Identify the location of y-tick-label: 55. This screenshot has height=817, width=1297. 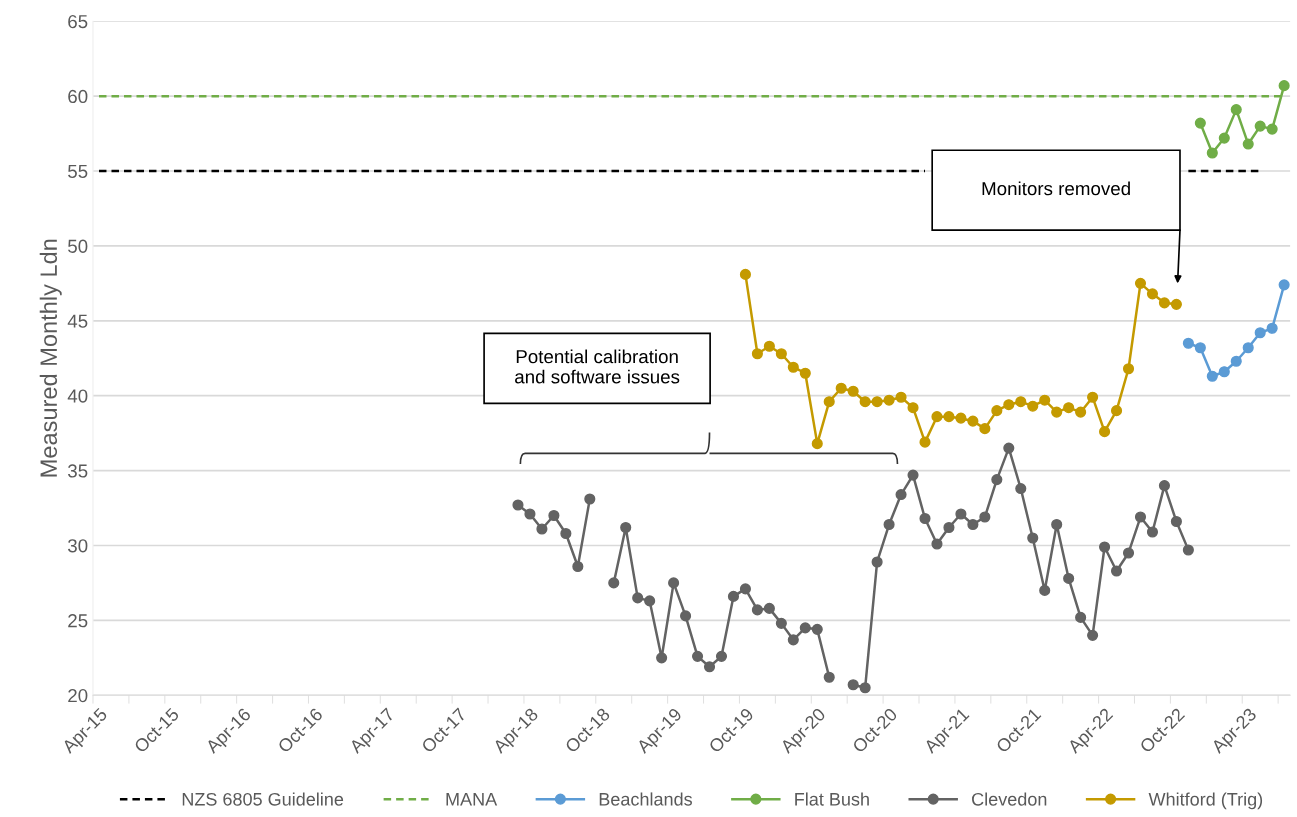
(78, 171).